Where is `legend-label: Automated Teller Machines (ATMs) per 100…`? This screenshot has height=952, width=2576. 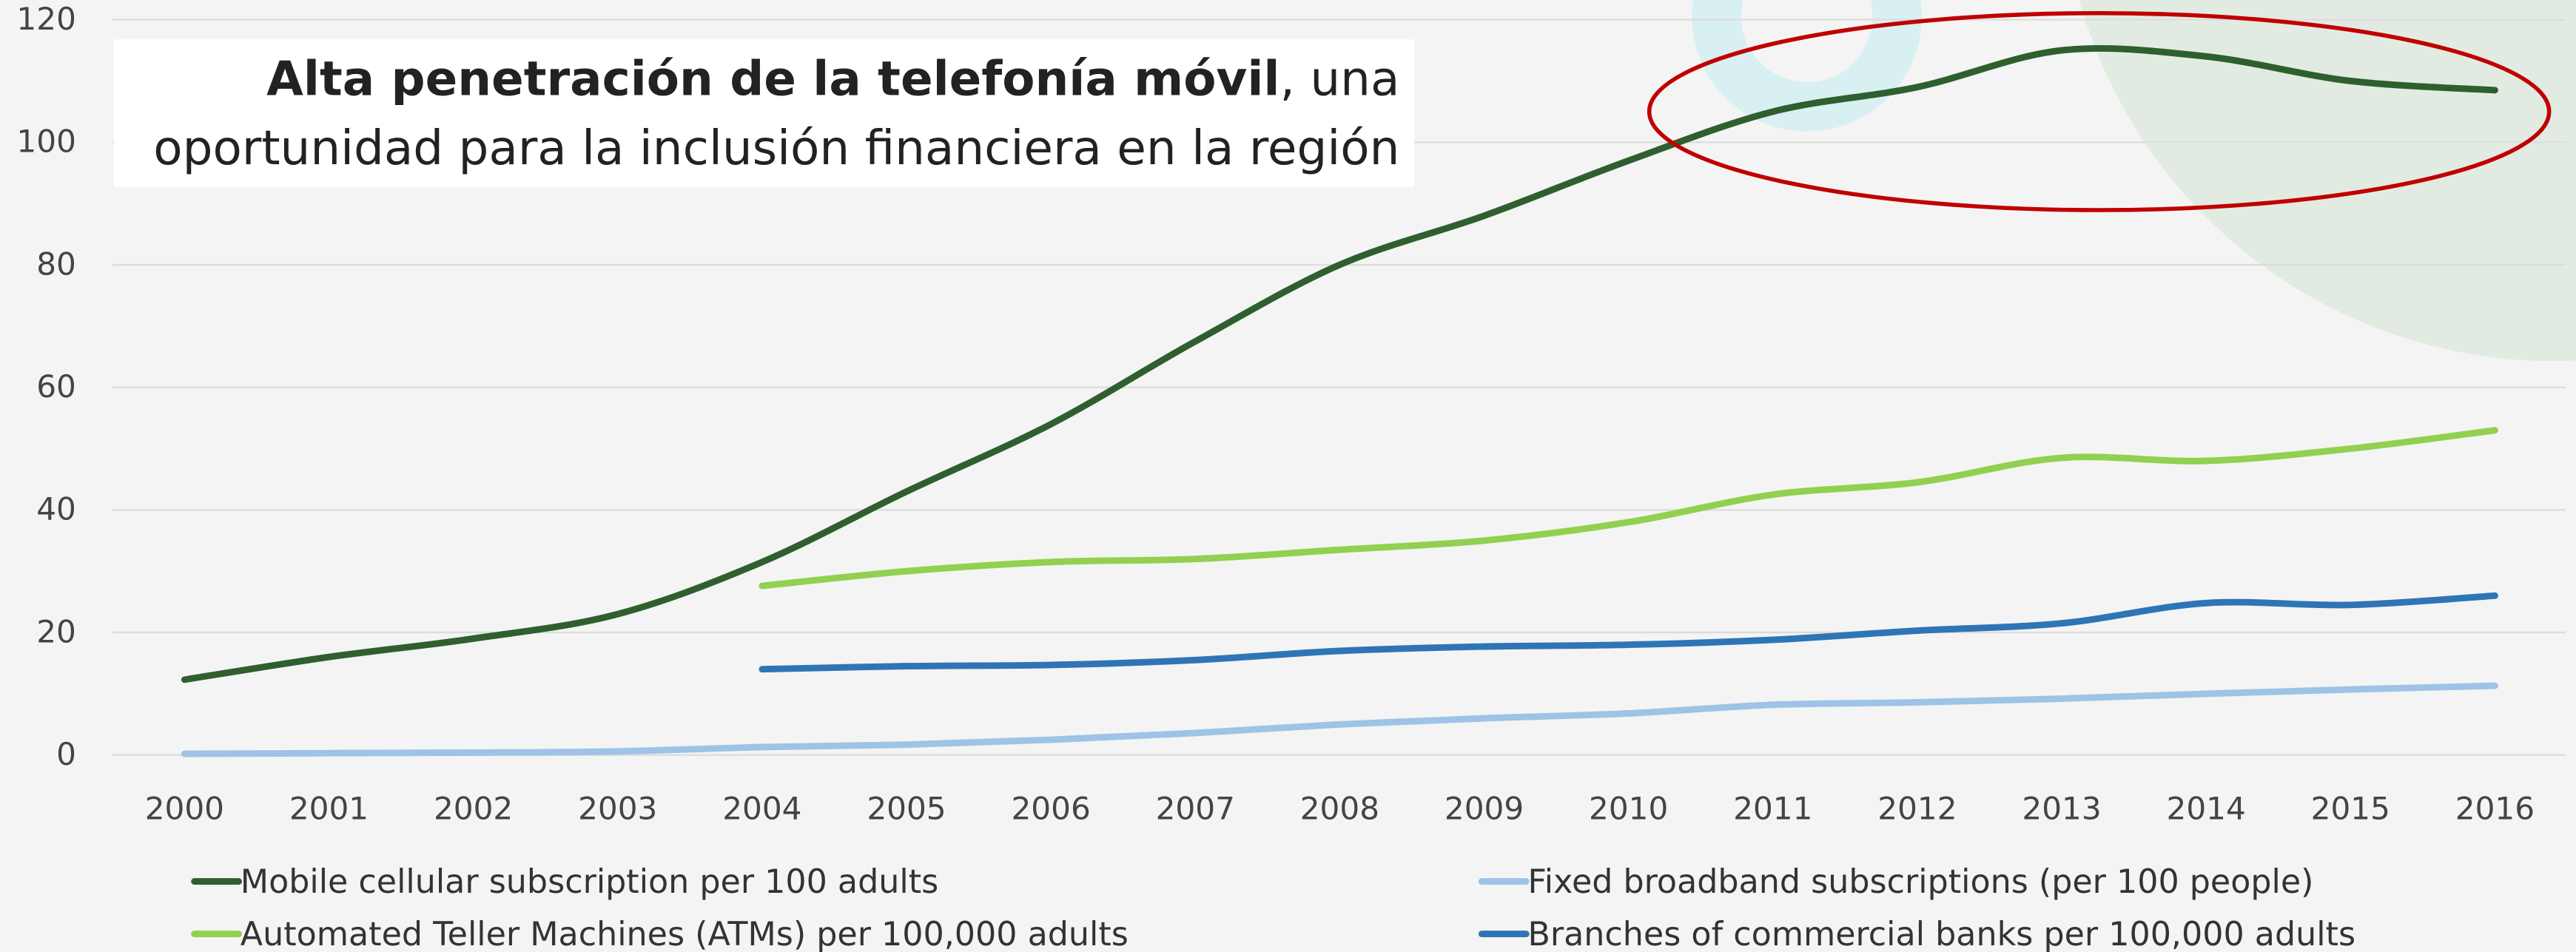 legend-label: Automated Teller Machines (ATMs) per 100… is located at coordinates (685, 934).